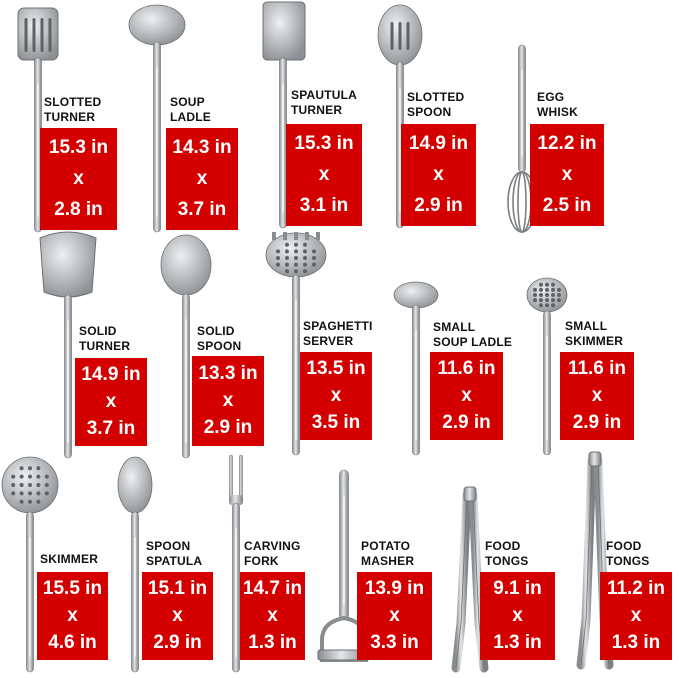 This screenshot has width=679, height=678. Describe the element at coordinates (72, 589) in the screenshot. I see `size-line: 15.5 in` at that location.